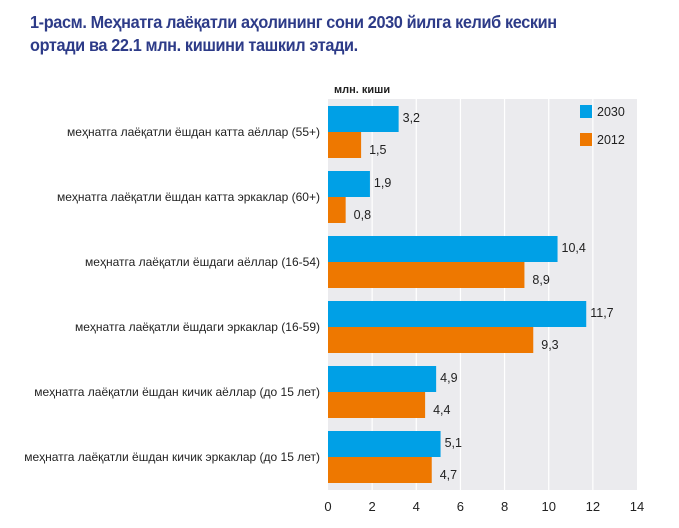 This screenshot has height=528, width=679. What do you see at coordinates (601, 313) in the screenshot?
I see `value-label: 11,7` at bounding box center [601, 313].